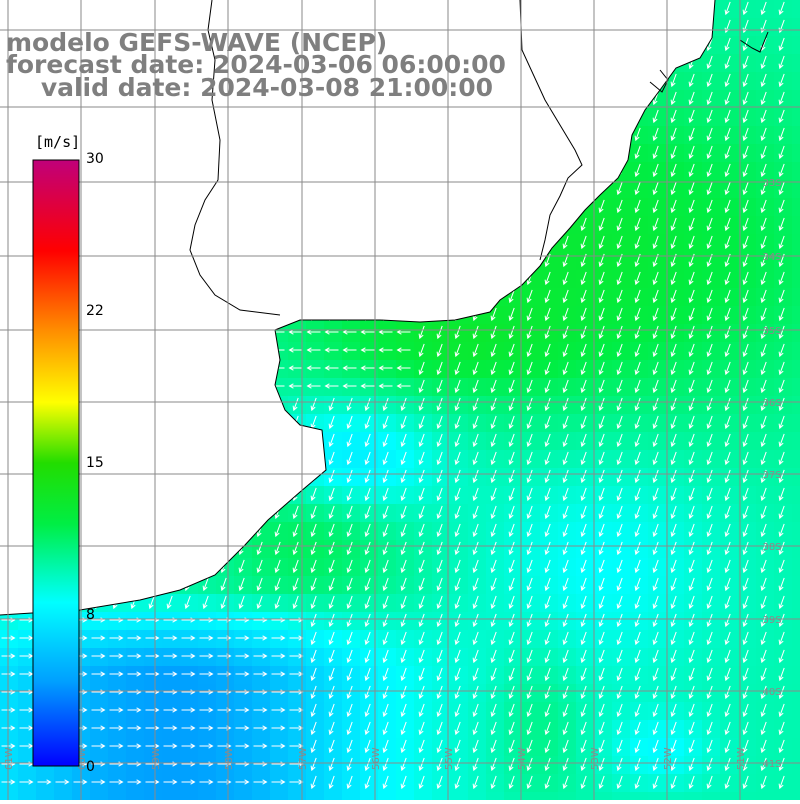 The width and height of the screenshot is (800, 804). I want to click on colorbar-tick-8: 8, so click(90, 615).